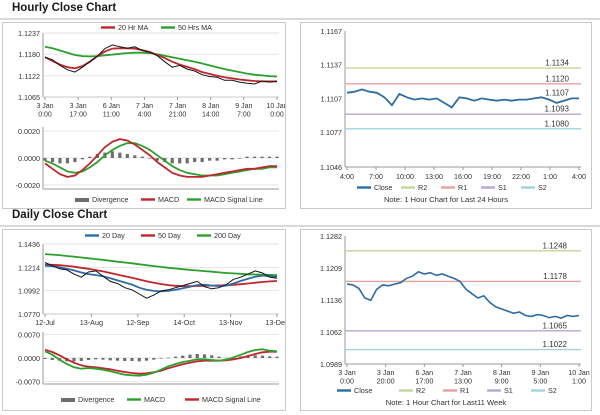 This screenshot has height=415, width=600. What do you see at coordinates (169, 235) in the screenshot?
I see `legend-label: 50 Day` at bounding box center [169, 235].